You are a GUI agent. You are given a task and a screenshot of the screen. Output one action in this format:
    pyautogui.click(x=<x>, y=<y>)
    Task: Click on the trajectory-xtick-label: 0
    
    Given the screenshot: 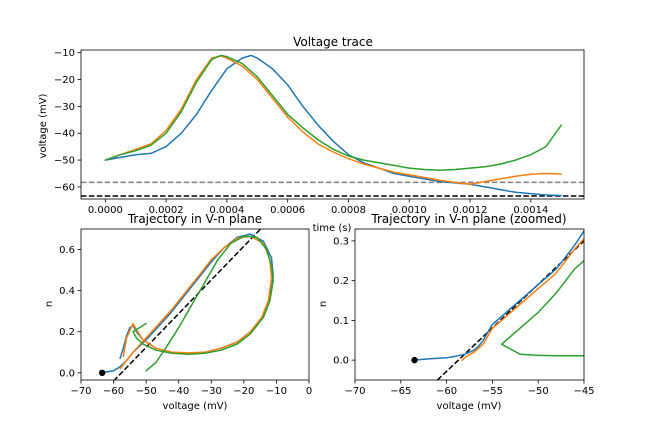 What is the action you would take?
    pyautogui.click(x=309, y=391)
    